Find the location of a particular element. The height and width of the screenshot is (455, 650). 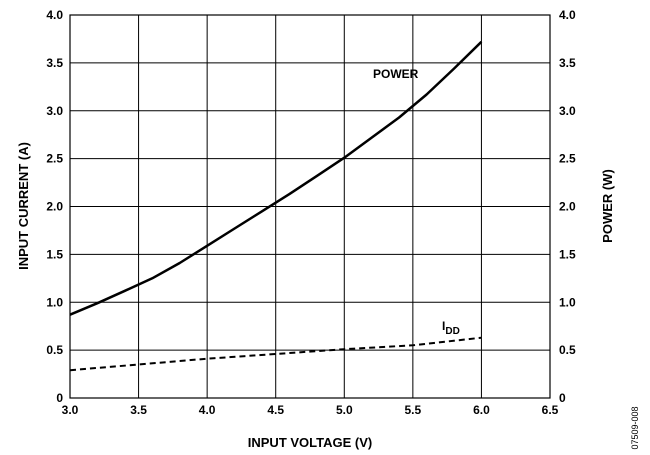

x-tick-label: 5.0 is located at coordinates (344, 410).